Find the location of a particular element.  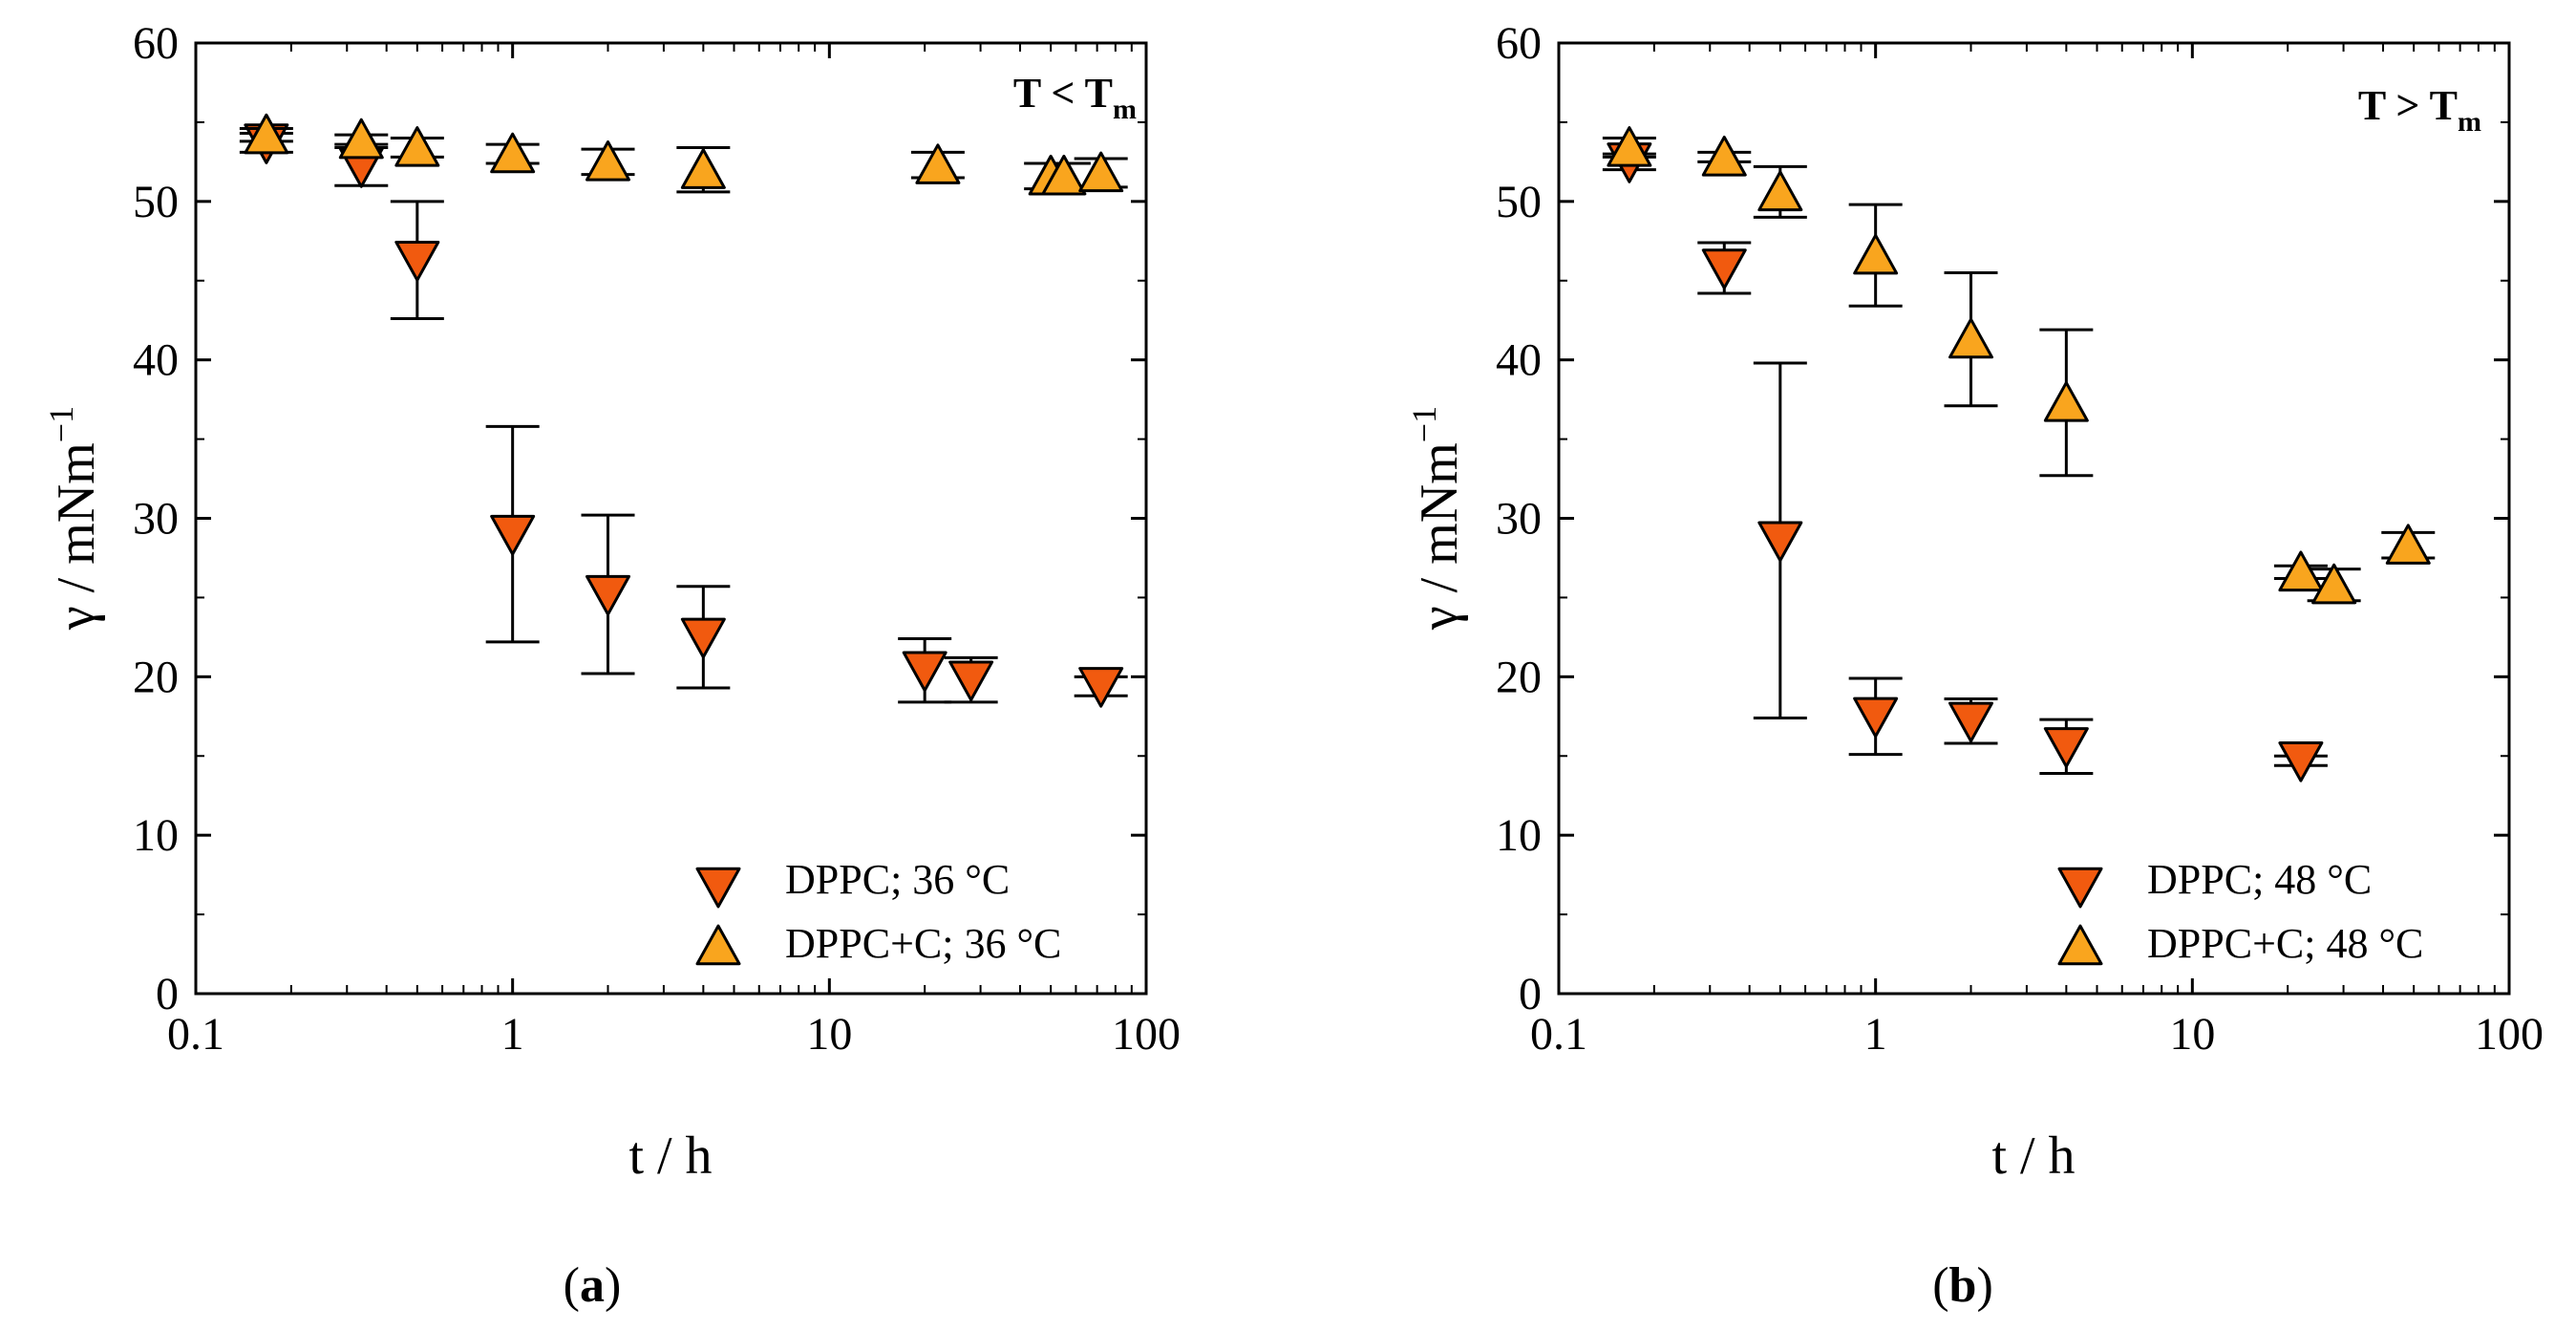

annotation-main: T < T is located at coordinates (1063, 93).